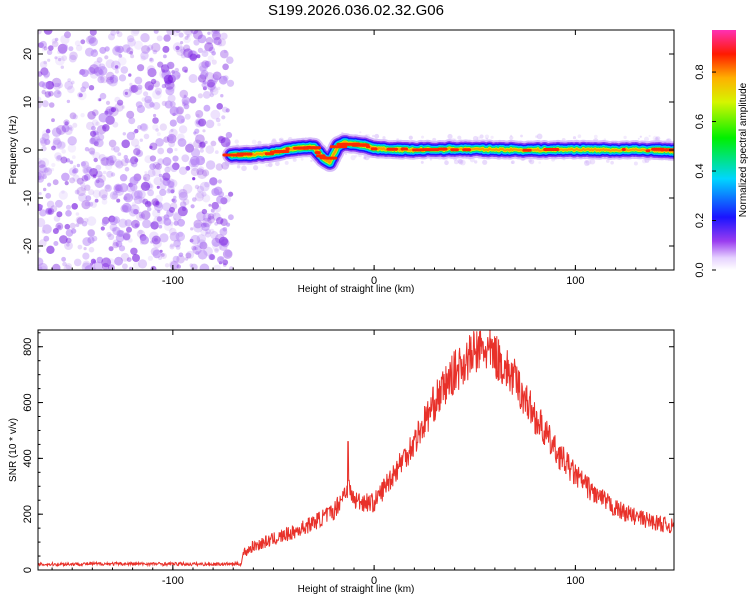  What do you see at coordinates (315, 148) in the screenshot?
I see `hotspot` at bounding box center [315, 148].